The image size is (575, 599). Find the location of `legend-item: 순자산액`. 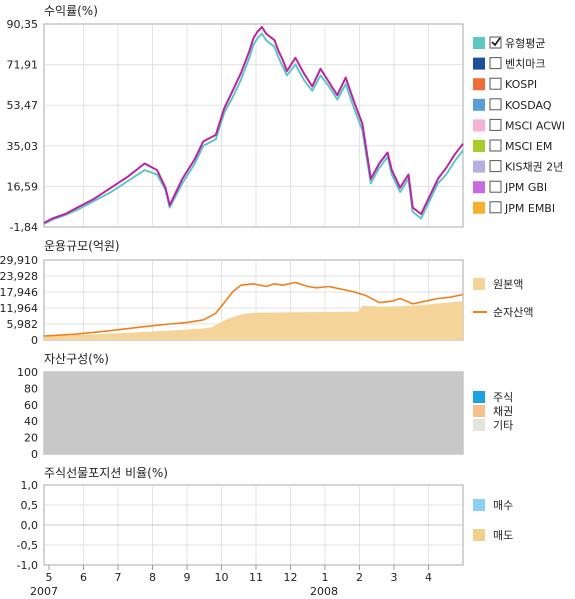

legend-item: 순자산액 is located at coordinates (503, 312).